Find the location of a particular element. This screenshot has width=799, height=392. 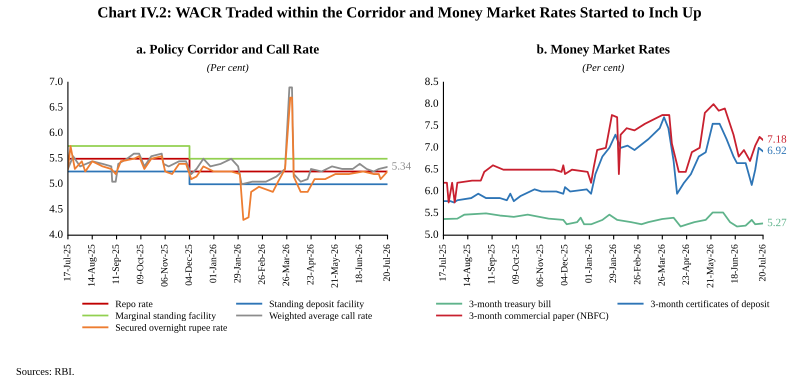

chart-title: a. Policy Corridor and Call Rate is located at coordinates (227, 50).